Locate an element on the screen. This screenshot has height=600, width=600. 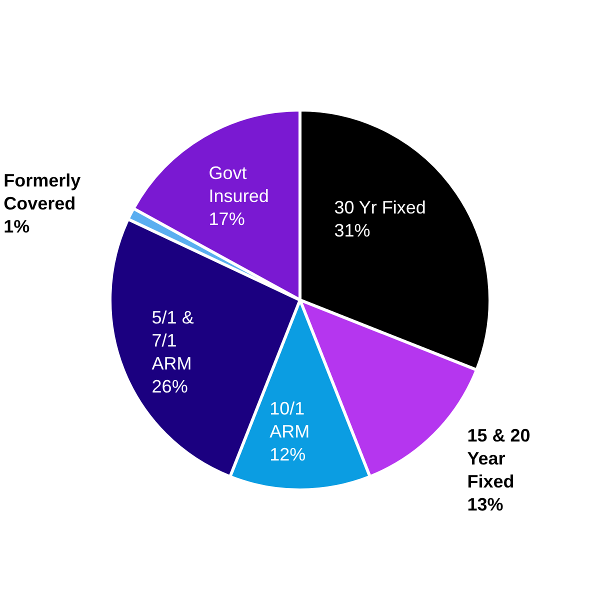
slice-label: Govt Insured is located at coordinates (238, 184).